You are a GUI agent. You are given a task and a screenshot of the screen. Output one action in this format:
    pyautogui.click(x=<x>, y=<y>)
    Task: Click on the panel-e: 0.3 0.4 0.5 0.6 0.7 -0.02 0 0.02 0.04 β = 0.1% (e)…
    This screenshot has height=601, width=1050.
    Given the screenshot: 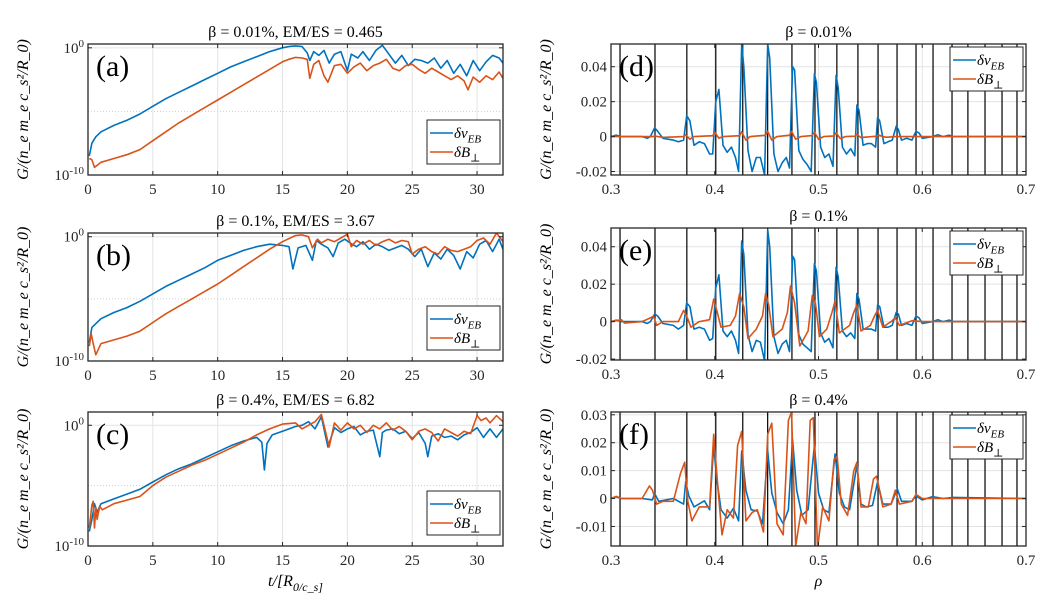 What is the action you would take?
    pyautogui.click(x=787, y=295)
    